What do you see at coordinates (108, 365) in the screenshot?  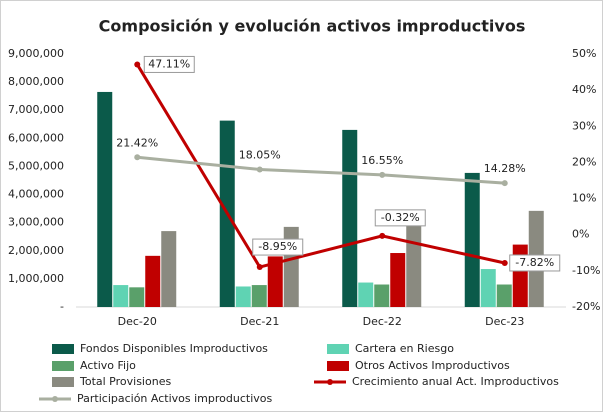 I see `legend-label: Activo Fijo` at bounding box center [108, 365].